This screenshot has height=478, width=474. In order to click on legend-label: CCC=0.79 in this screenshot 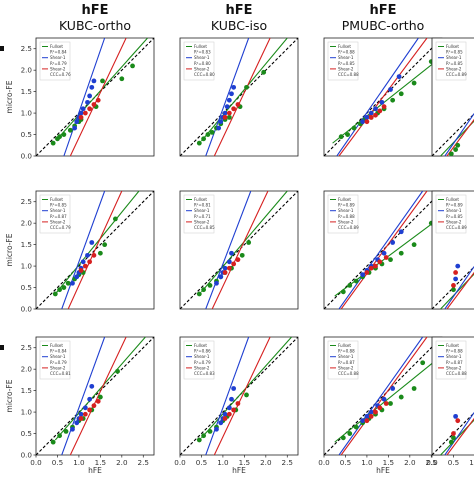, I will do `click(60, 227)`.